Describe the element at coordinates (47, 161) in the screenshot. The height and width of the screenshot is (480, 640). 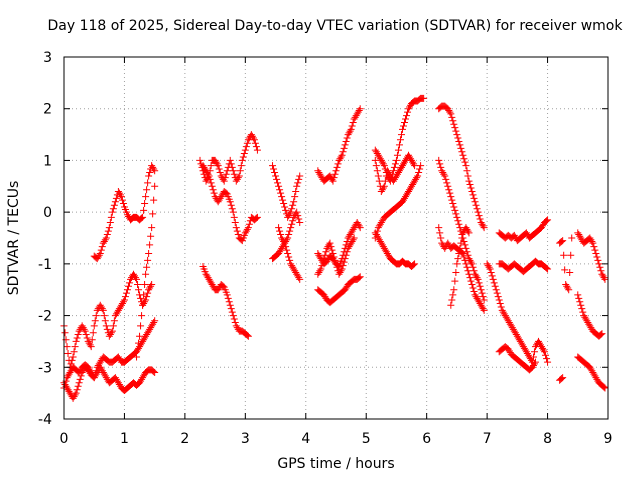
I see `y-tick-label: 1` at that location.